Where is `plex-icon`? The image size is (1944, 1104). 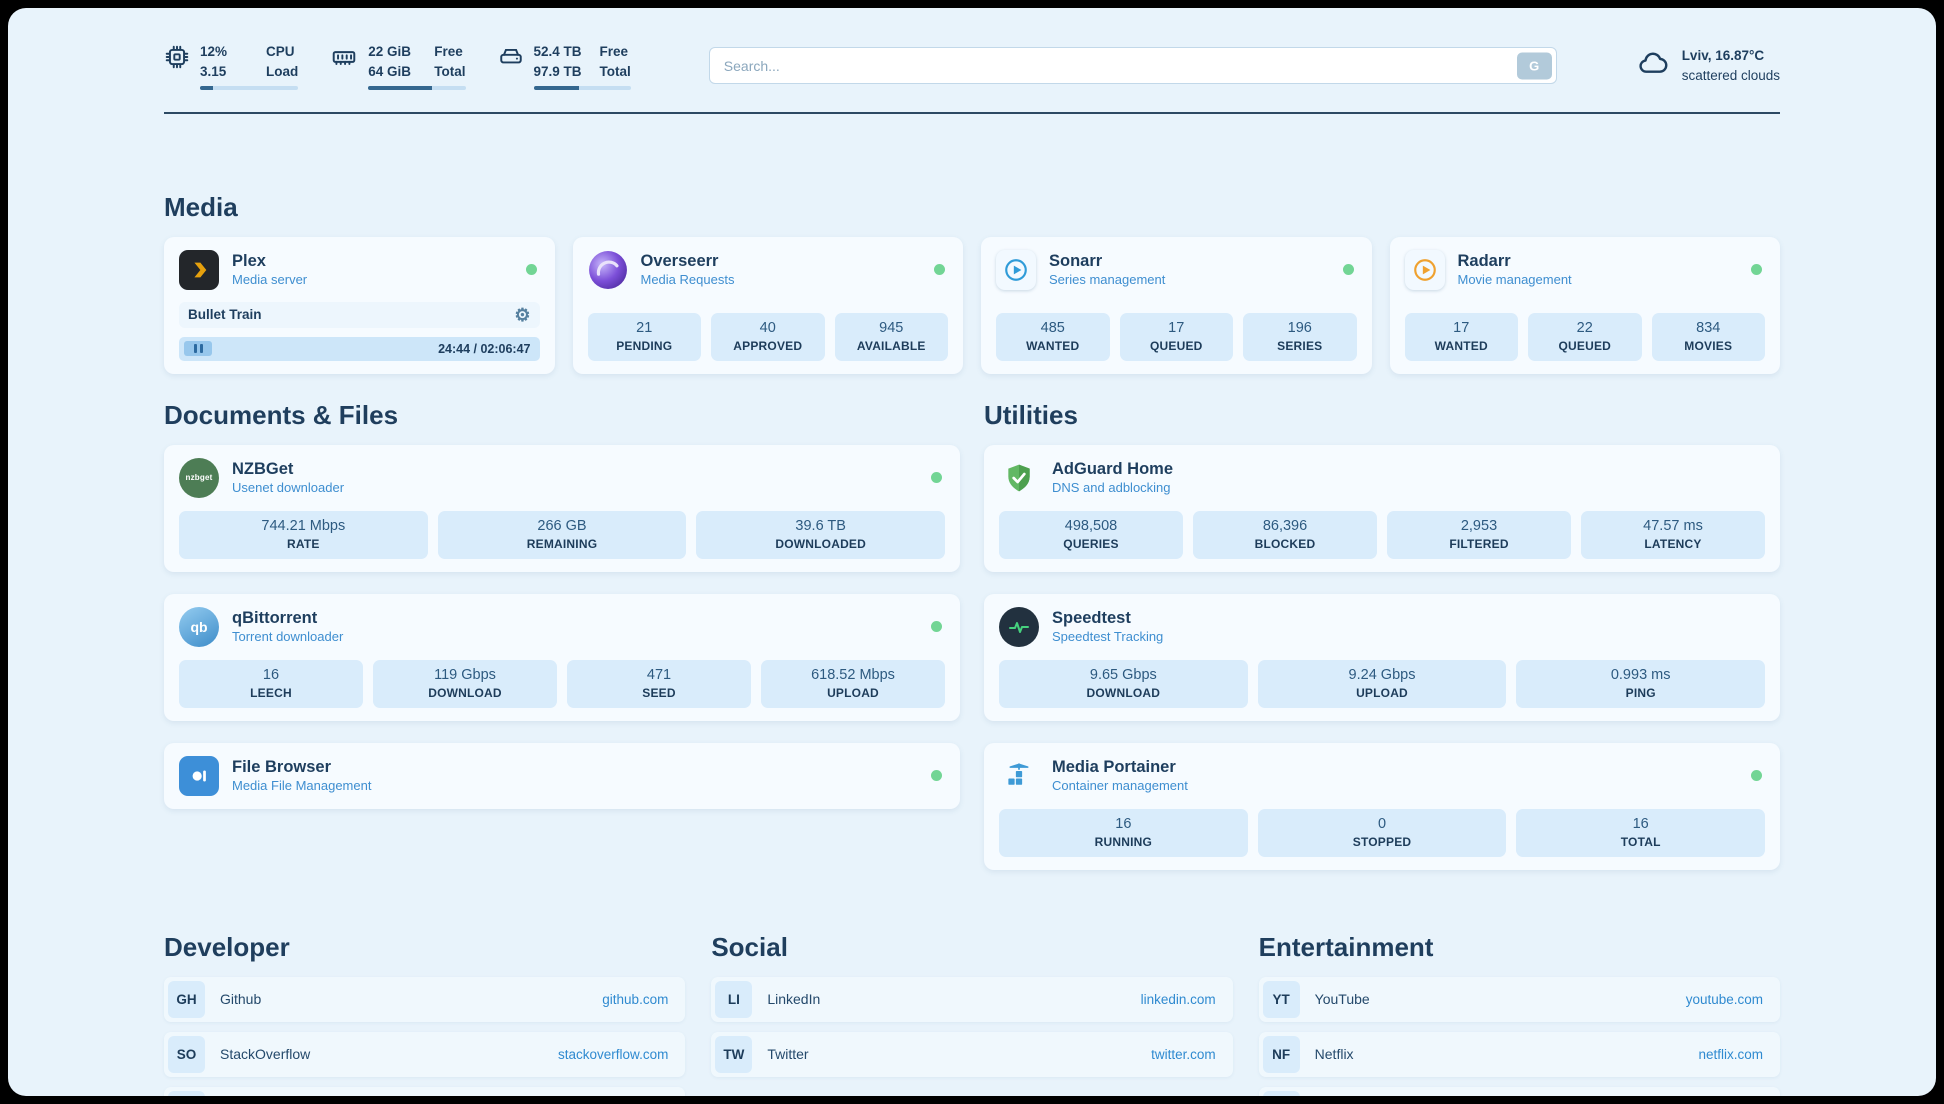 plex-icon is located at coordinates (199, 269).